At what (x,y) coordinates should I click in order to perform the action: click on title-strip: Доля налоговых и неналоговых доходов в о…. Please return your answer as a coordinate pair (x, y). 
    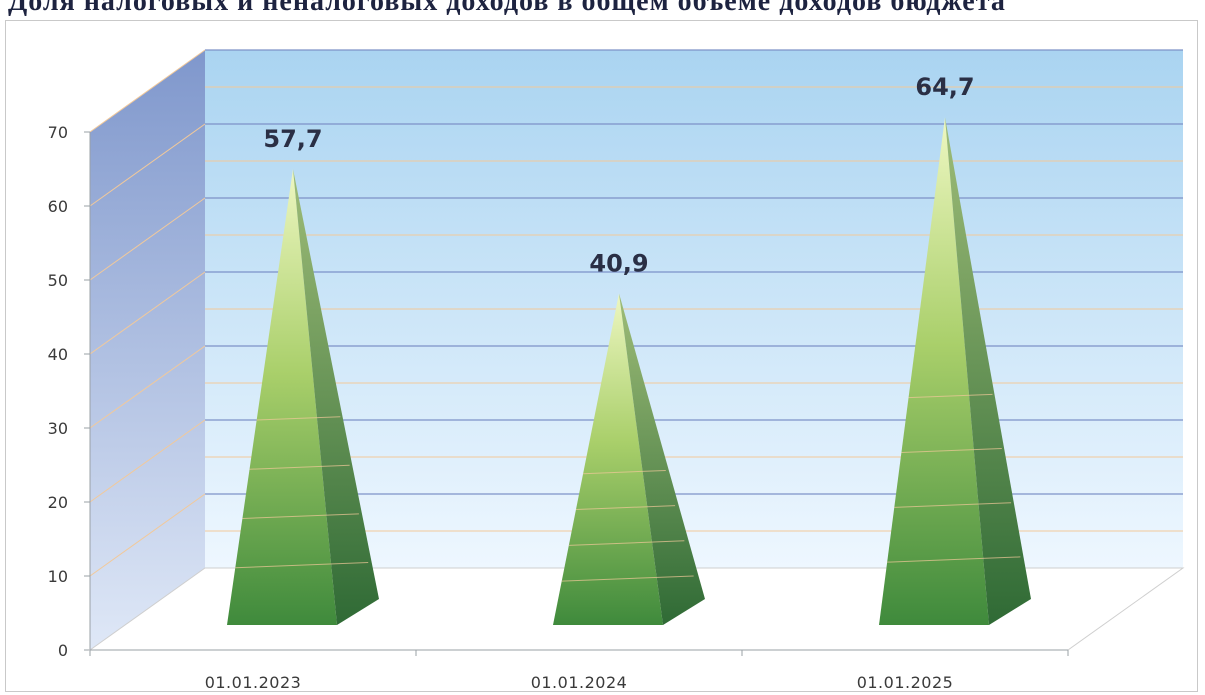
    Looking at the image, I should click on (602, 11).